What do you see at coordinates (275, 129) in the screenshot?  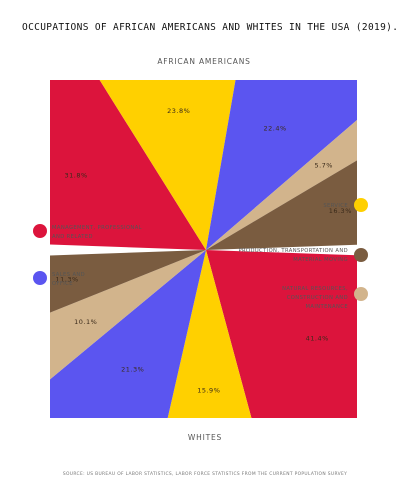 I see `slice-label-african-americans-sales-and-office: 22.4%` at bounding box center [275, 129].